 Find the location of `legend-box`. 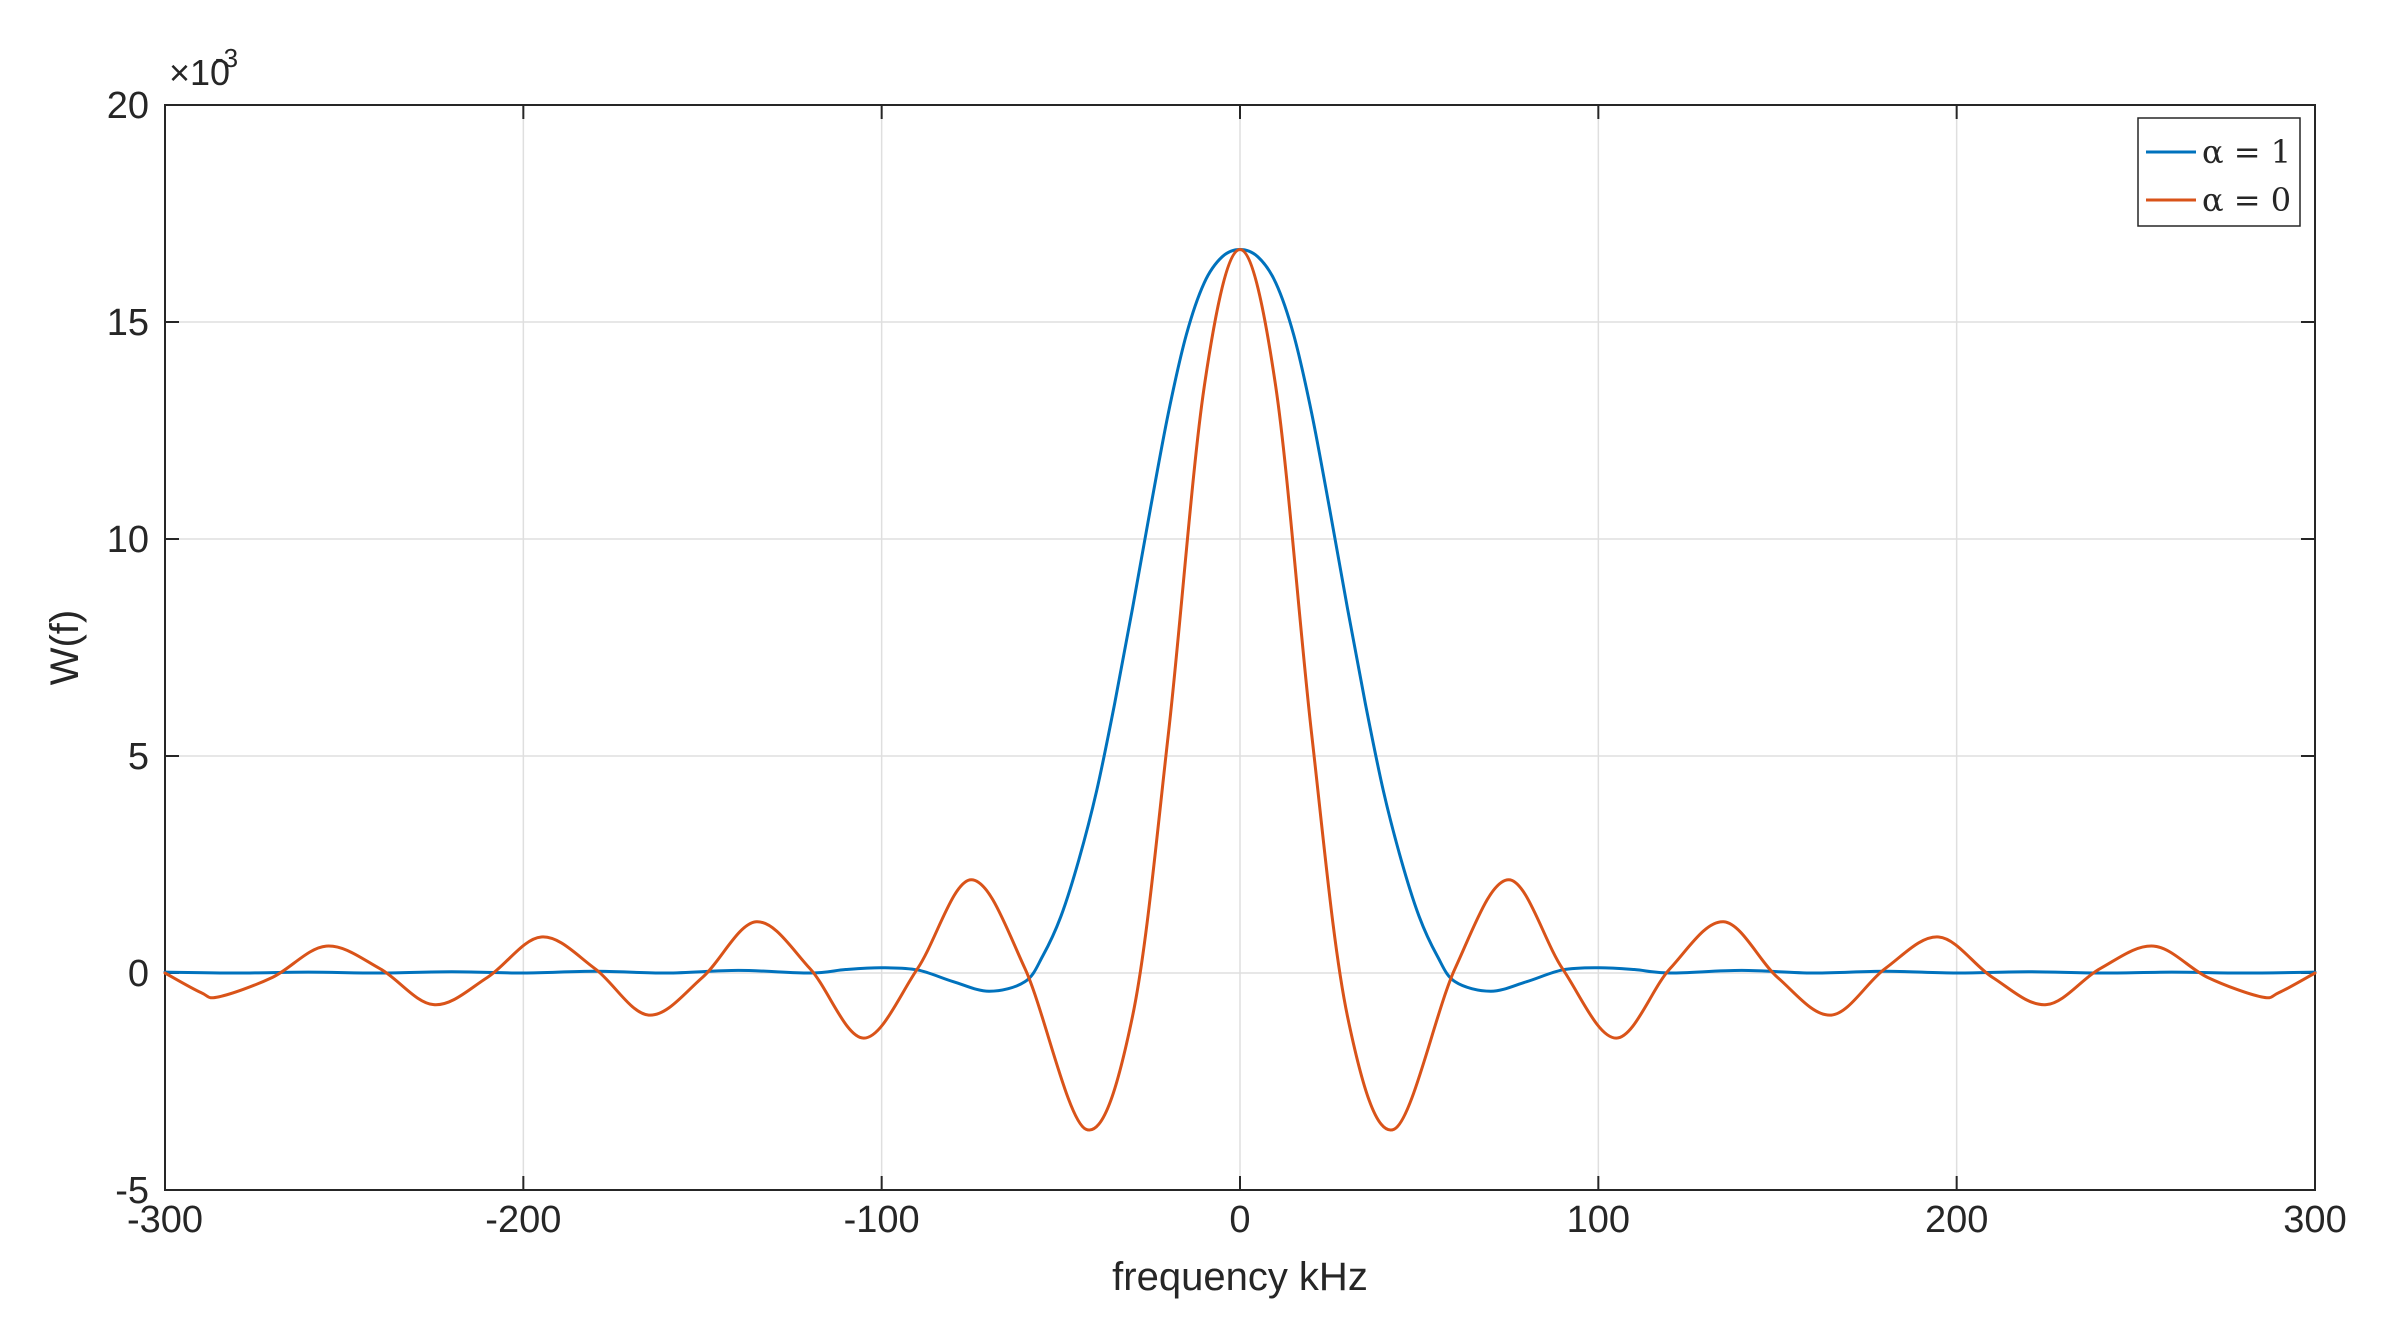

legend-box is located at coordinates (2219, 172).